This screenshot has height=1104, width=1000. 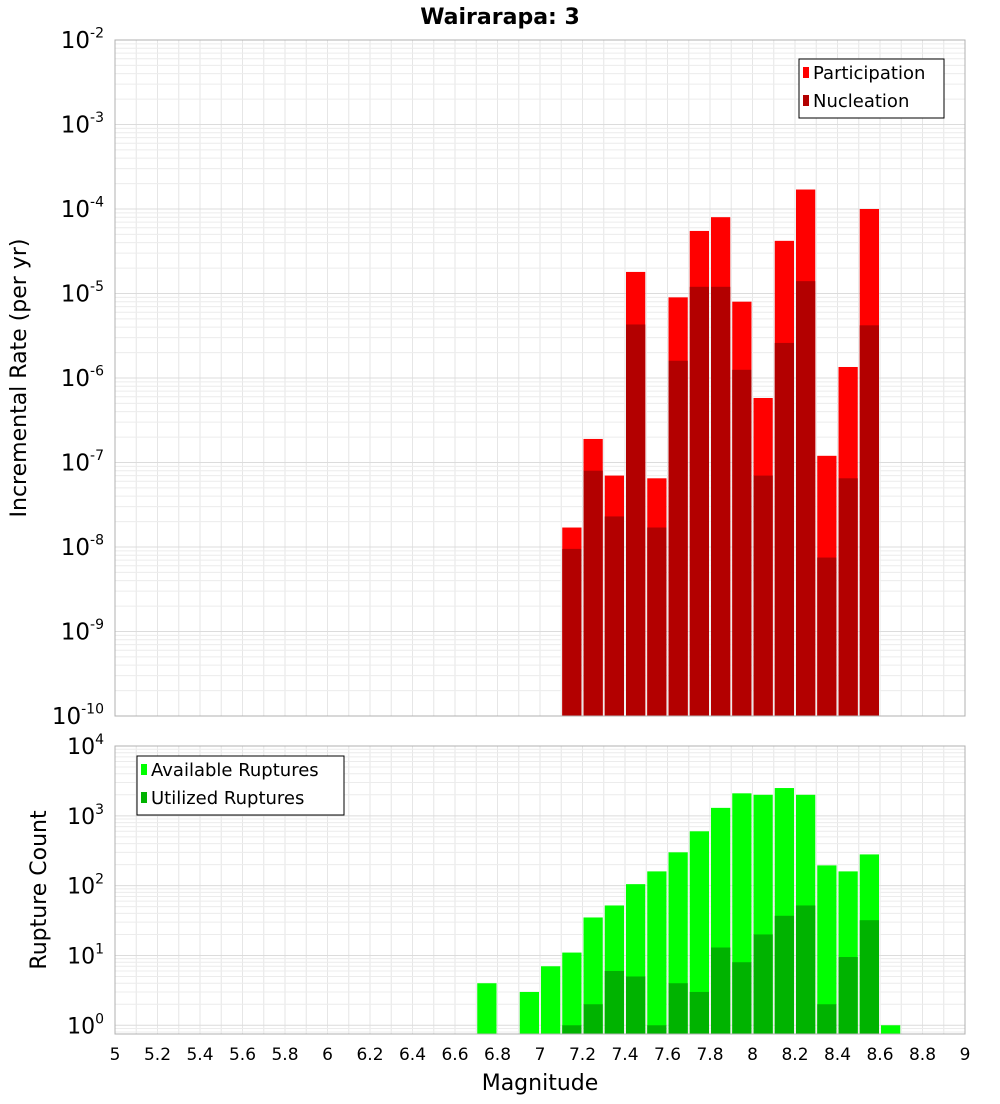 What do you see at coordinates (115, 1055) in the screenshot?
I see `x-tick-label: 5` at bounding box center [115, 1055].